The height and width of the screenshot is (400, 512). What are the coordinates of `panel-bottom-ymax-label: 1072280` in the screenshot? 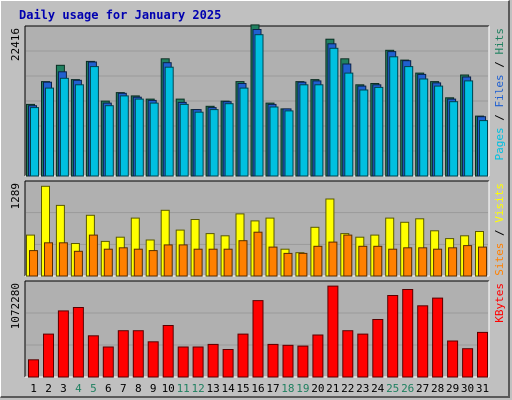 It's located at (15, 306).